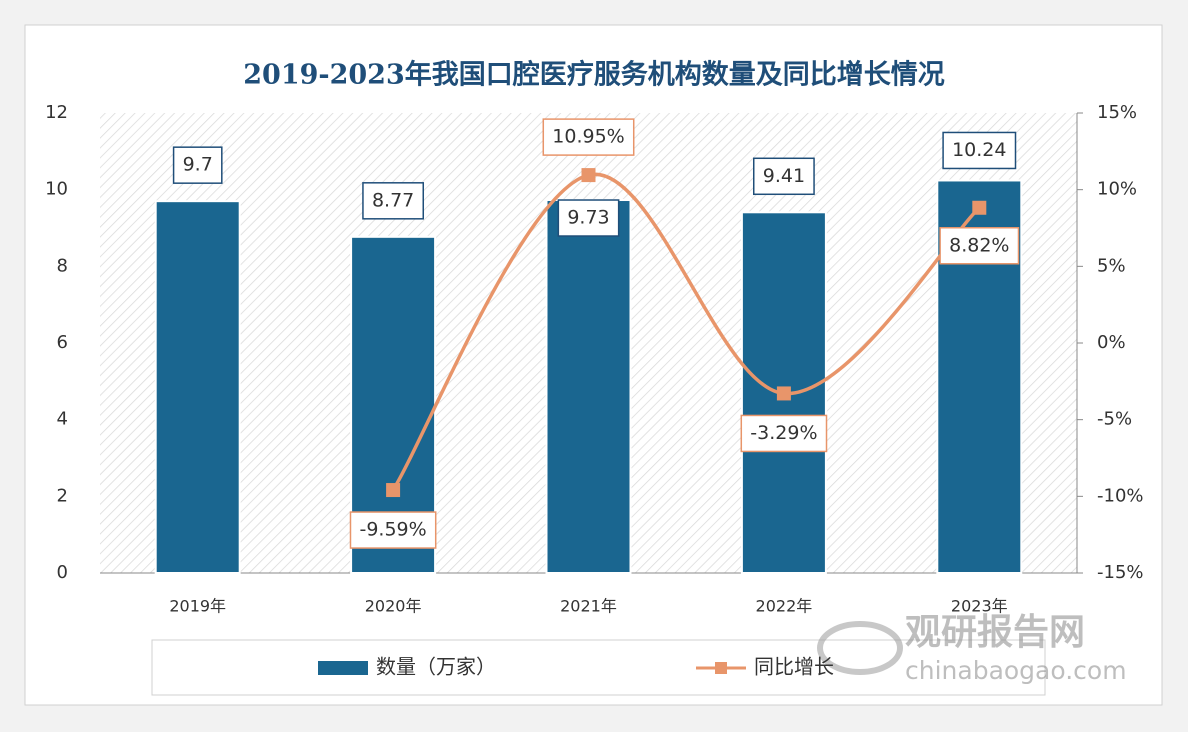  Describe the element at coordinates (1117, 189) in the screenshot. I see `y2-tick-label: 10%` at that location.